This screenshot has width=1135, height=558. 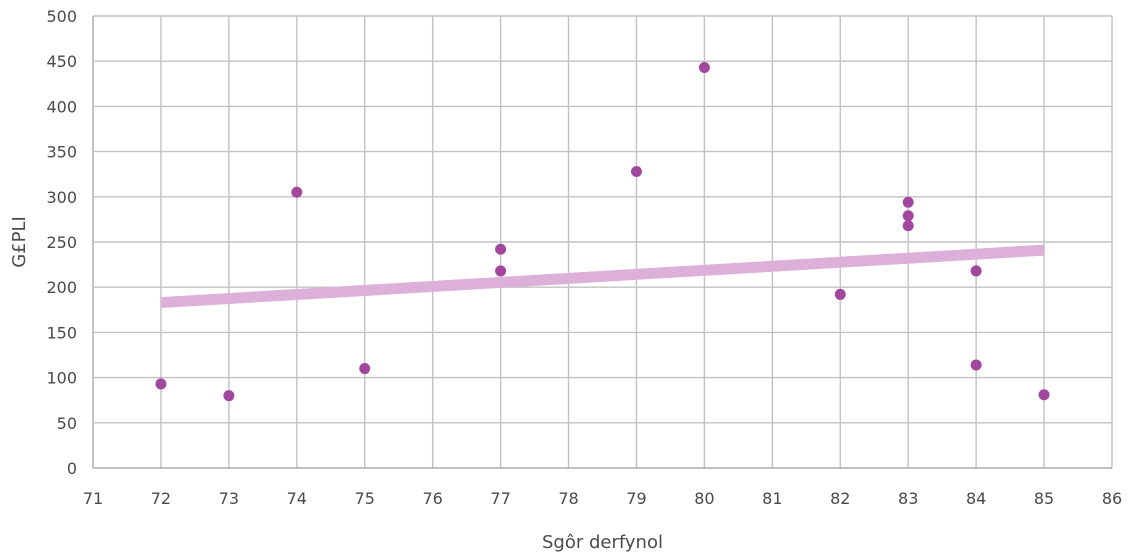 I want to click on y-tick-label: 250, so click(x=61, y=242).